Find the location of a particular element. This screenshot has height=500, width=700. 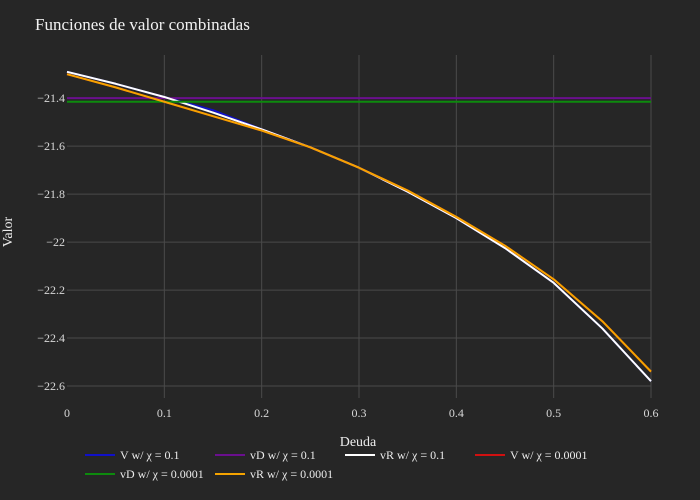

y-axis-ticks: −21.4 −21.6 −21.8 −22 −22.2 −22.4 −22.6 is located at coordinates (51, 242).